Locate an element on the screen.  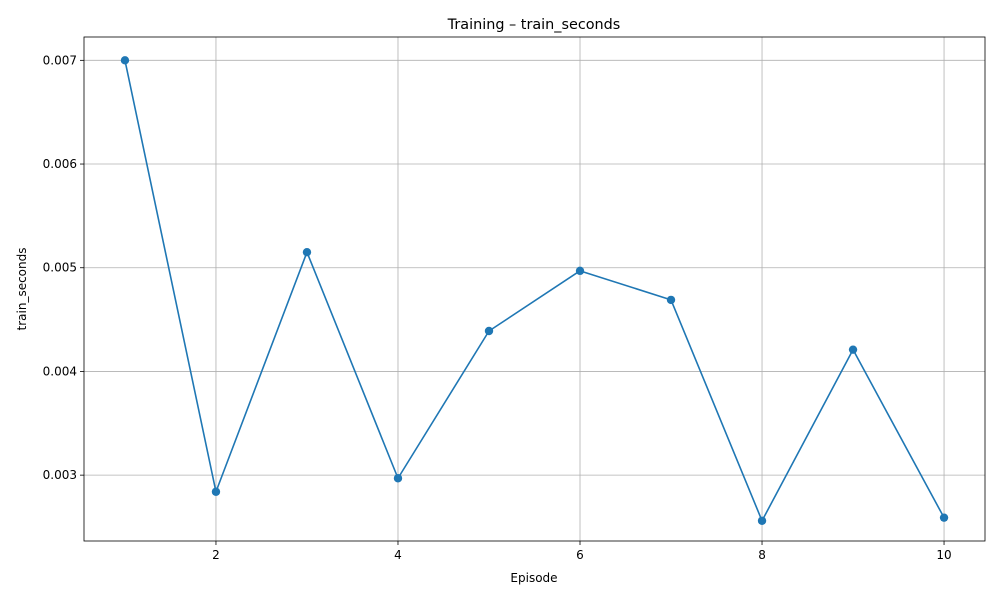
y-tick-label: 0.006 is located at coordinates (60, 164).